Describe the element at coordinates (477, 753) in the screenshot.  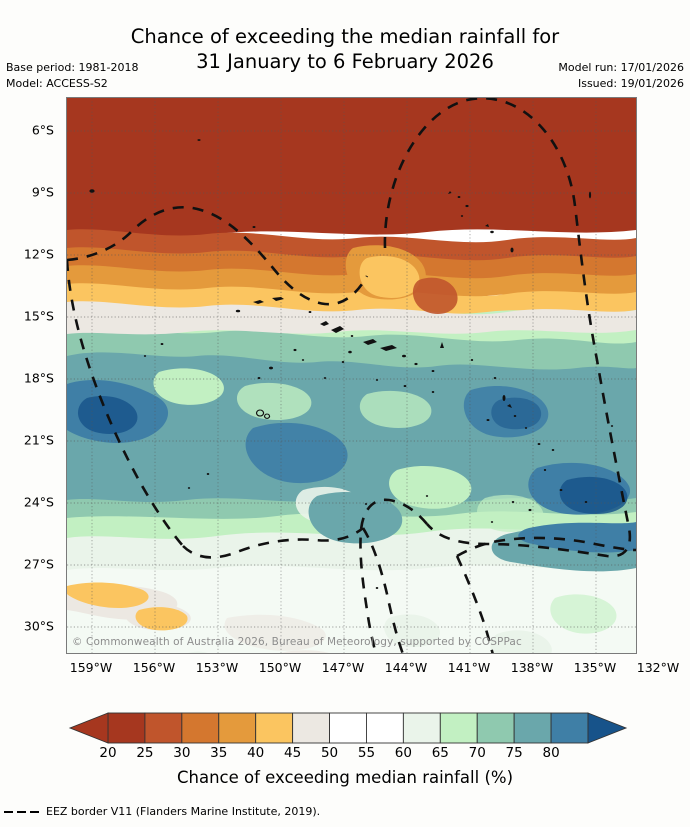
I see `colorbar-tick-label: 70` at that location.